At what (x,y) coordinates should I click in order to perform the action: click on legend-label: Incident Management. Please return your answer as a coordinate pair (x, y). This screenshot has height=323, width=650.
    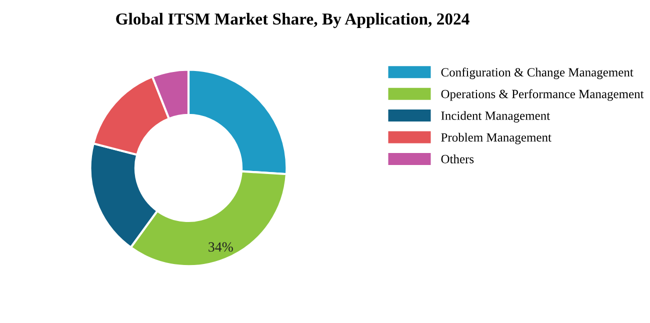
    Looking at the image, I should click on (495, 116).